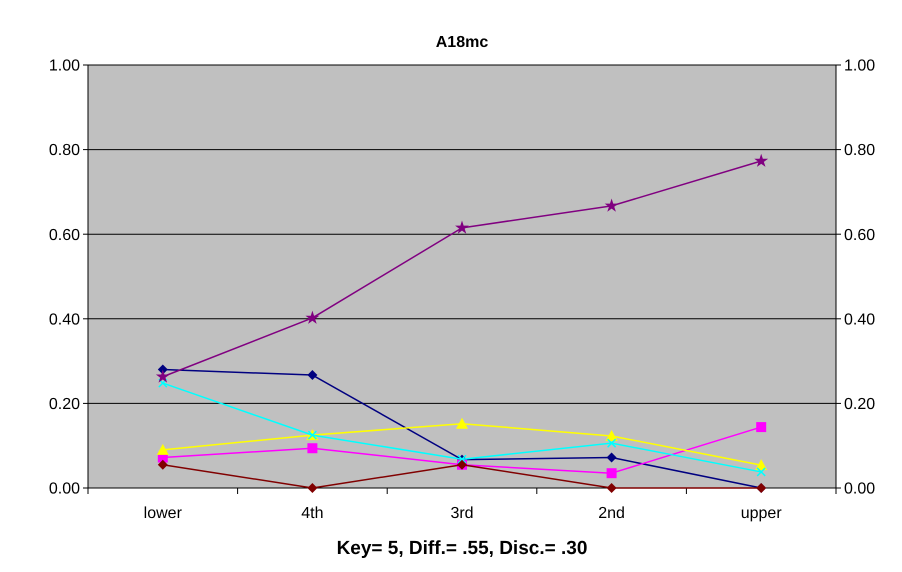  I want to click on y2-tick-label: 0.40, so click(860, 319).